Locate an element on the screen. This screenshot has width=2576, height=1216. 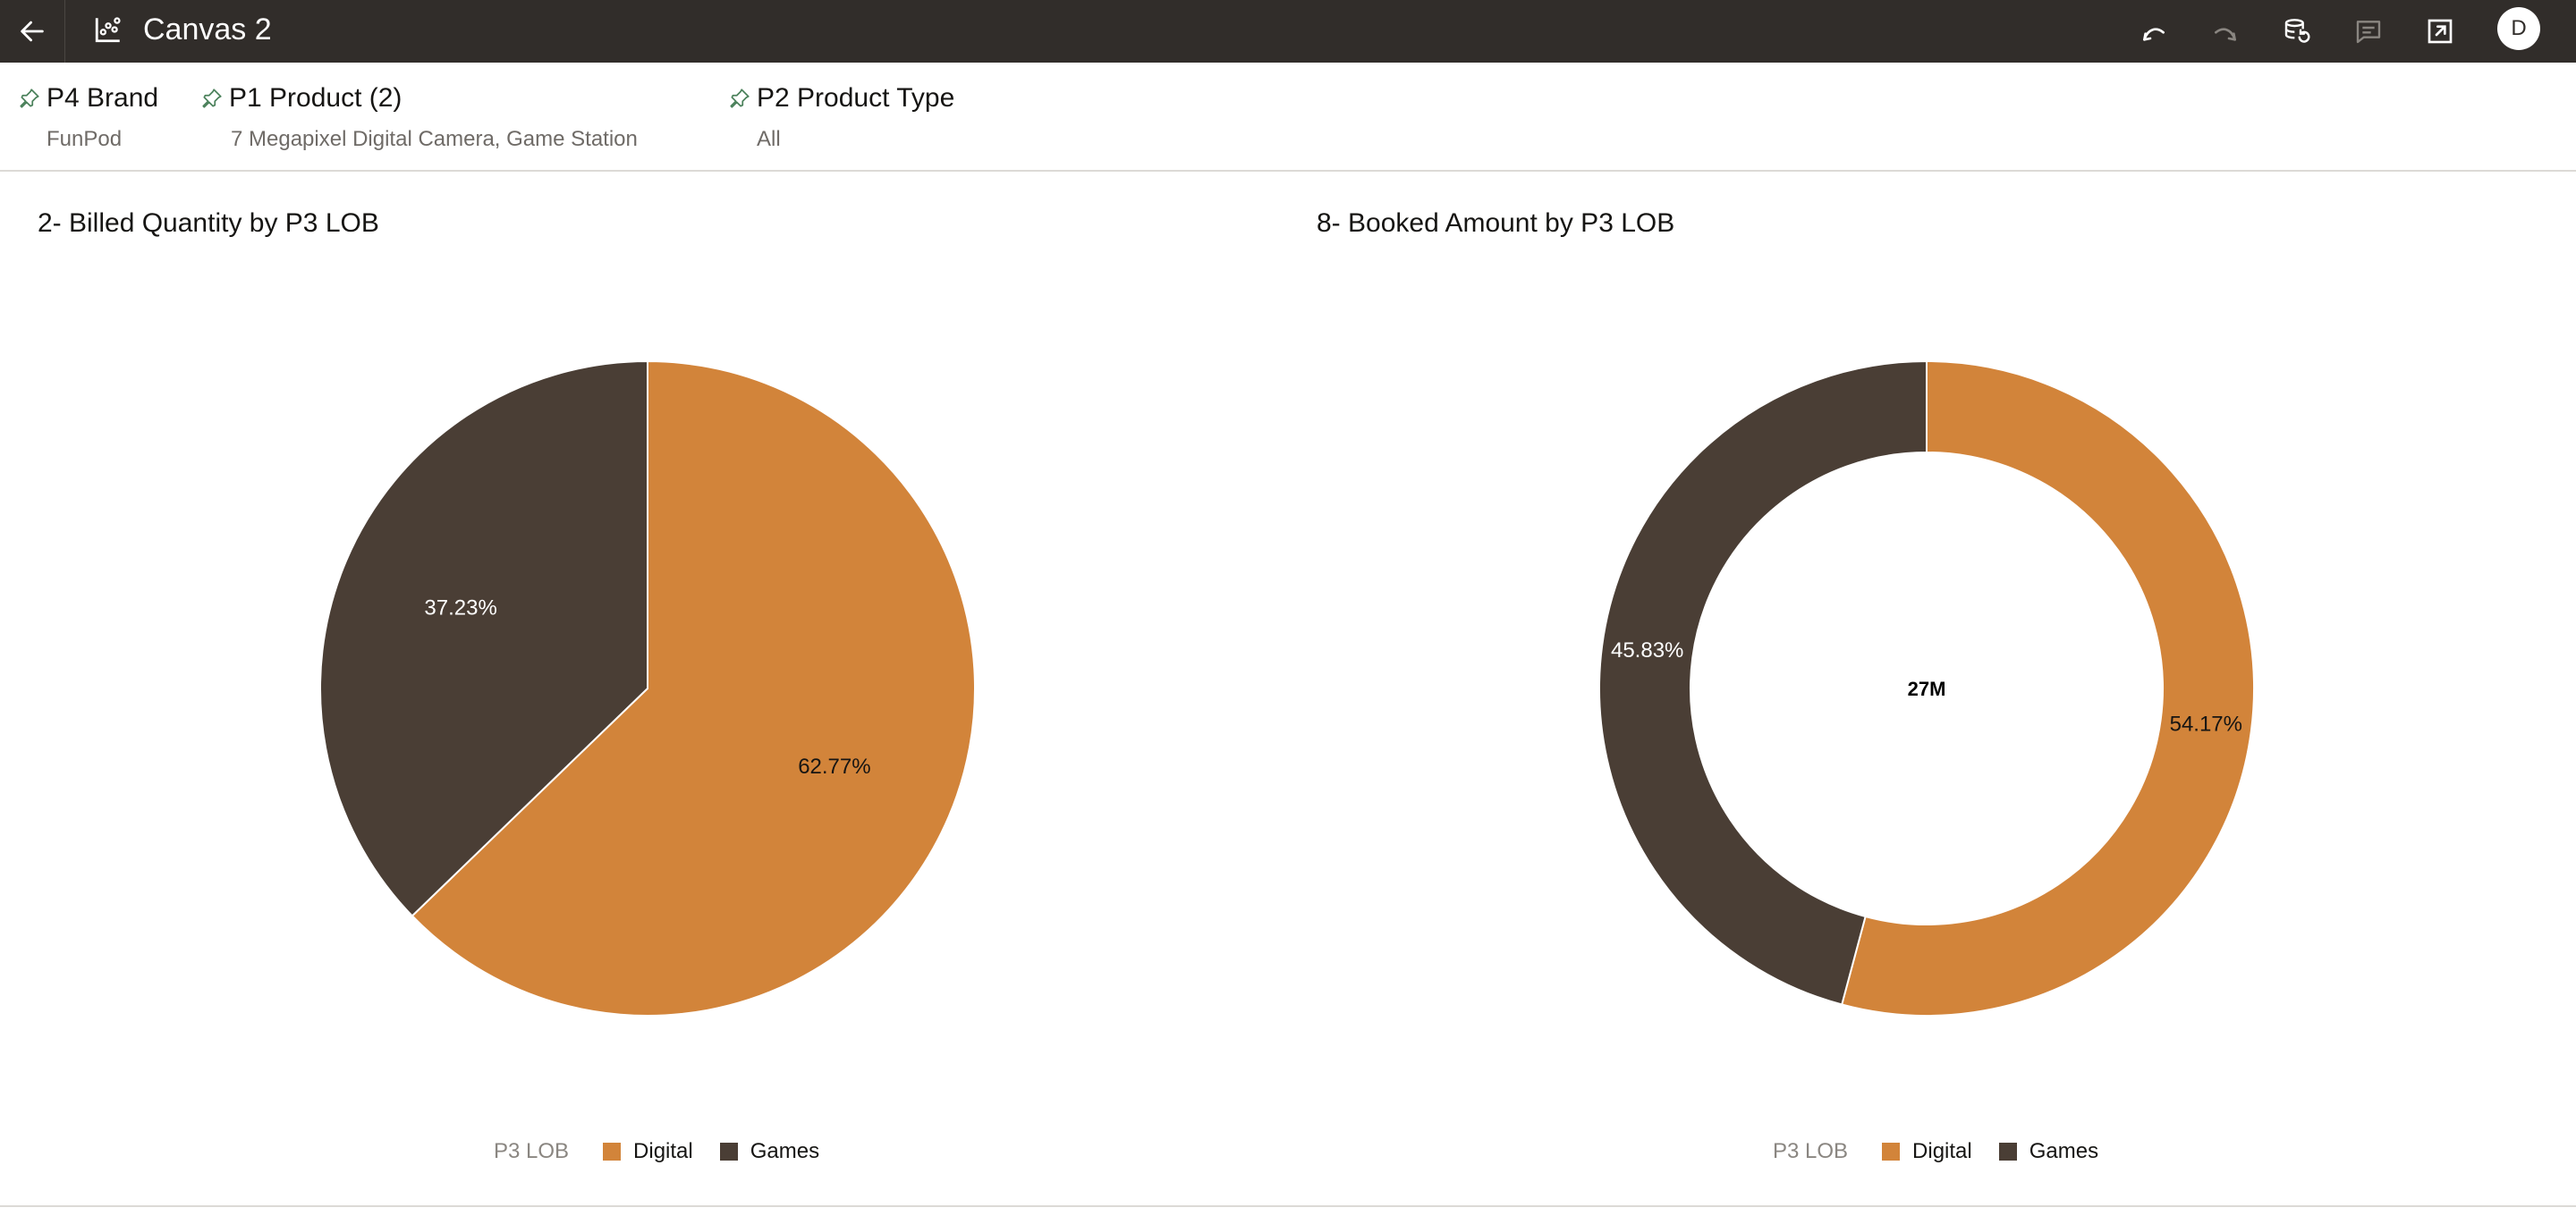
canvas-title: Canvas 2 is located at coordinates (207, 30).